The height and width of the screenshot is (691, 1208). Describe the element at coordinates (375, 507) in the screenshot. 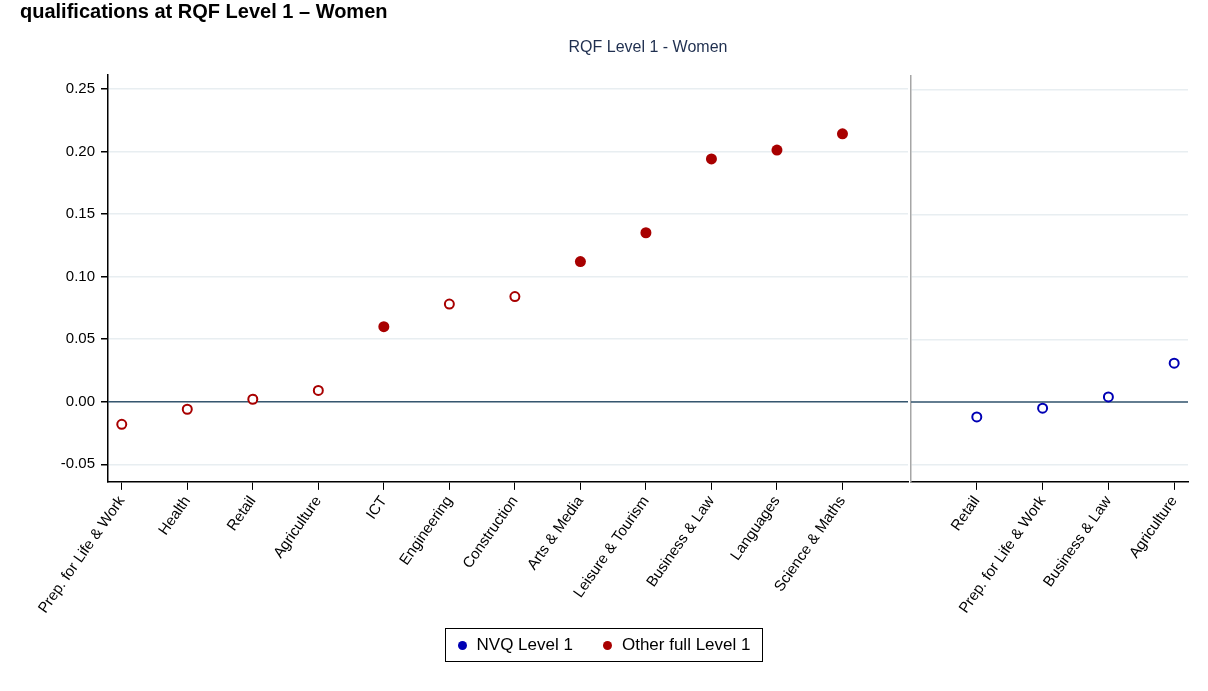

I see `x-tick-label: ICT` at that location.